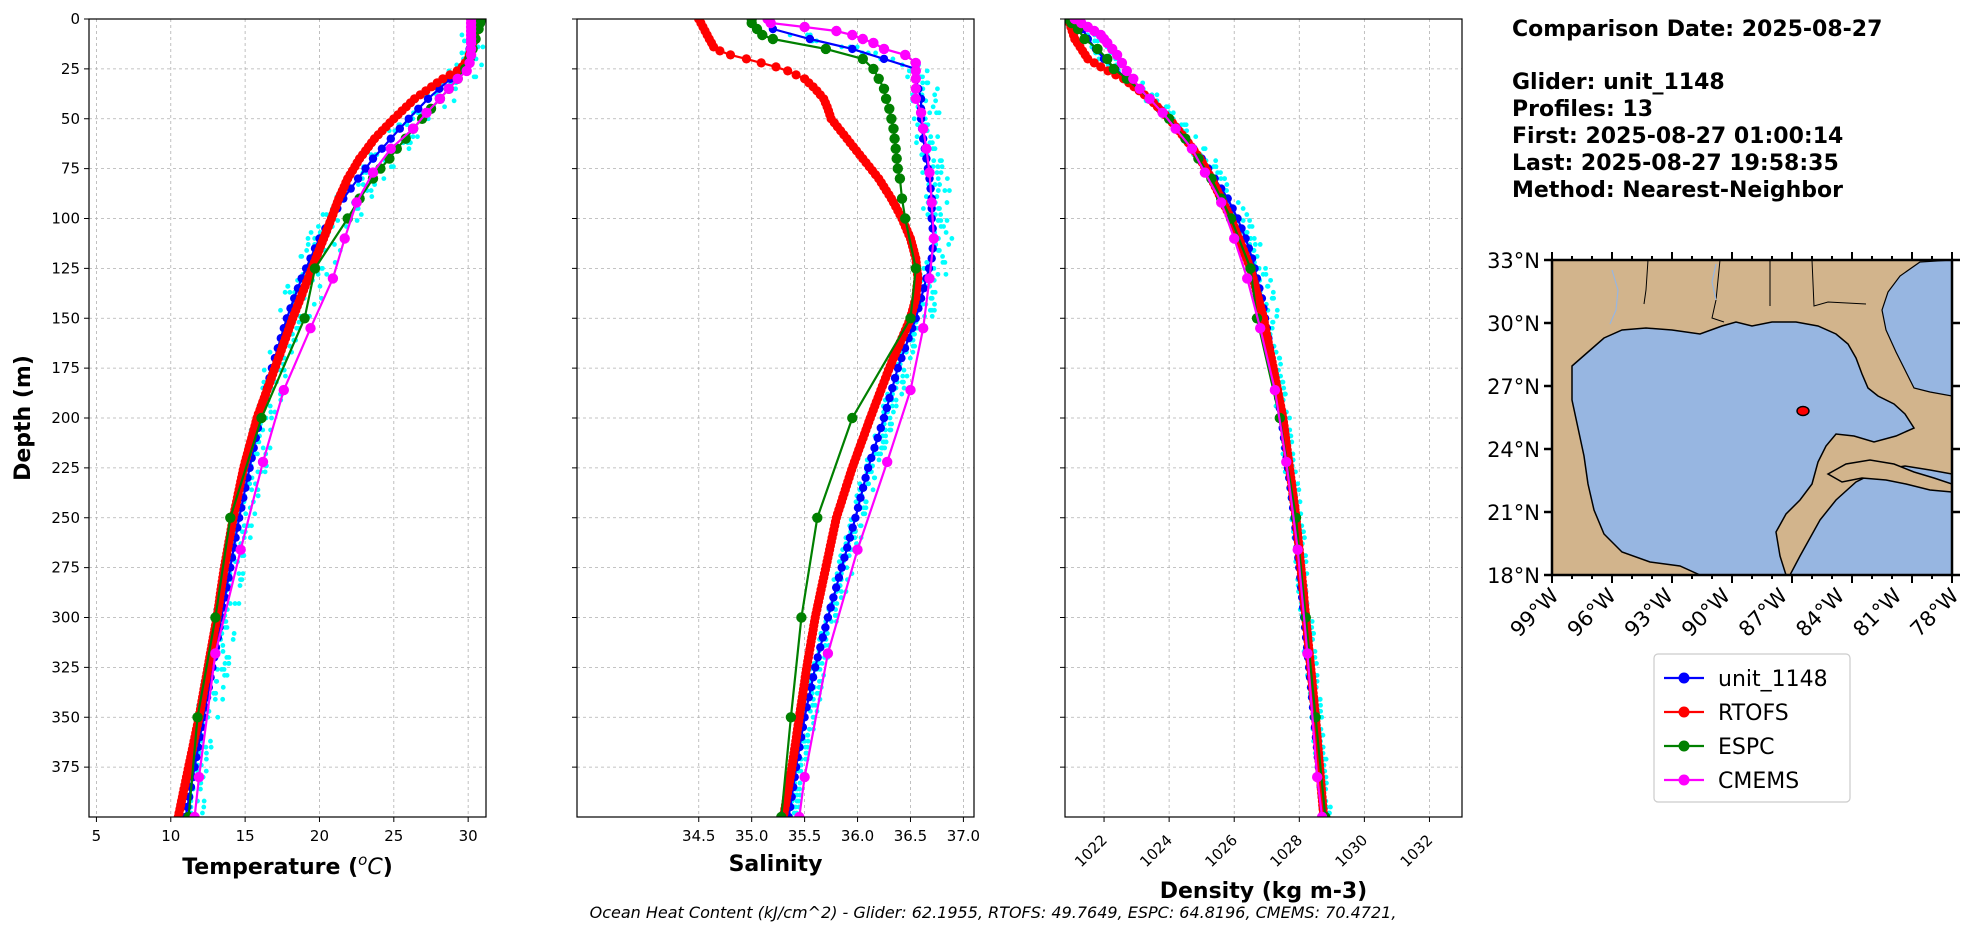  I want to click on map-lon-label: 84°W, so click(1820, 612).